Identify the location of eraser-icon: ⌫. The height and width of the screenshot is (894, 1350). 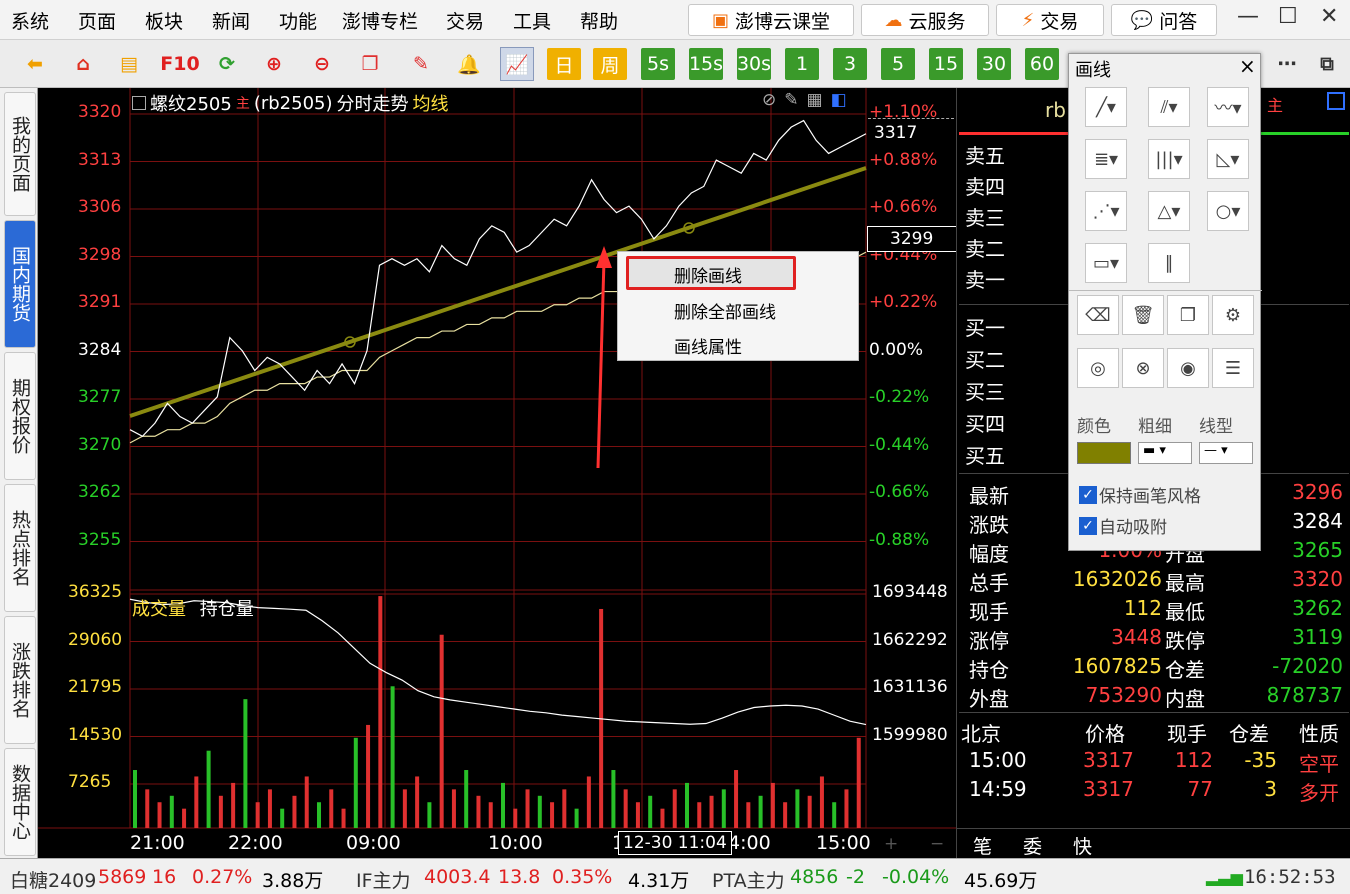
(1098, 315).